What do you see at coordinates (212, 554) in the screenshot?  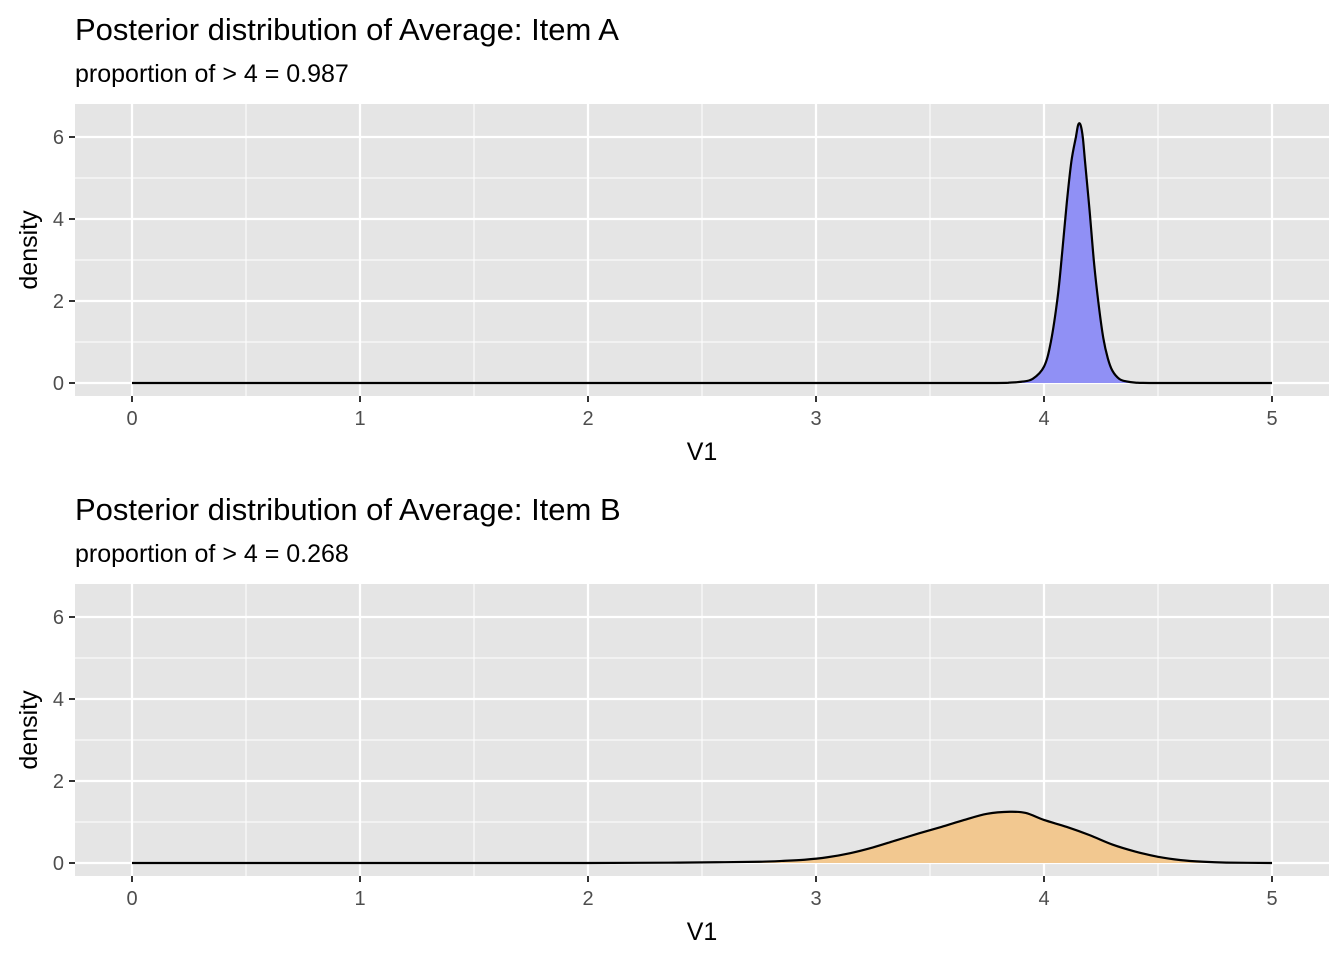 I see `chart-subtitle: proportion of > 4 = 0.268` at bounding box center [212, 554].